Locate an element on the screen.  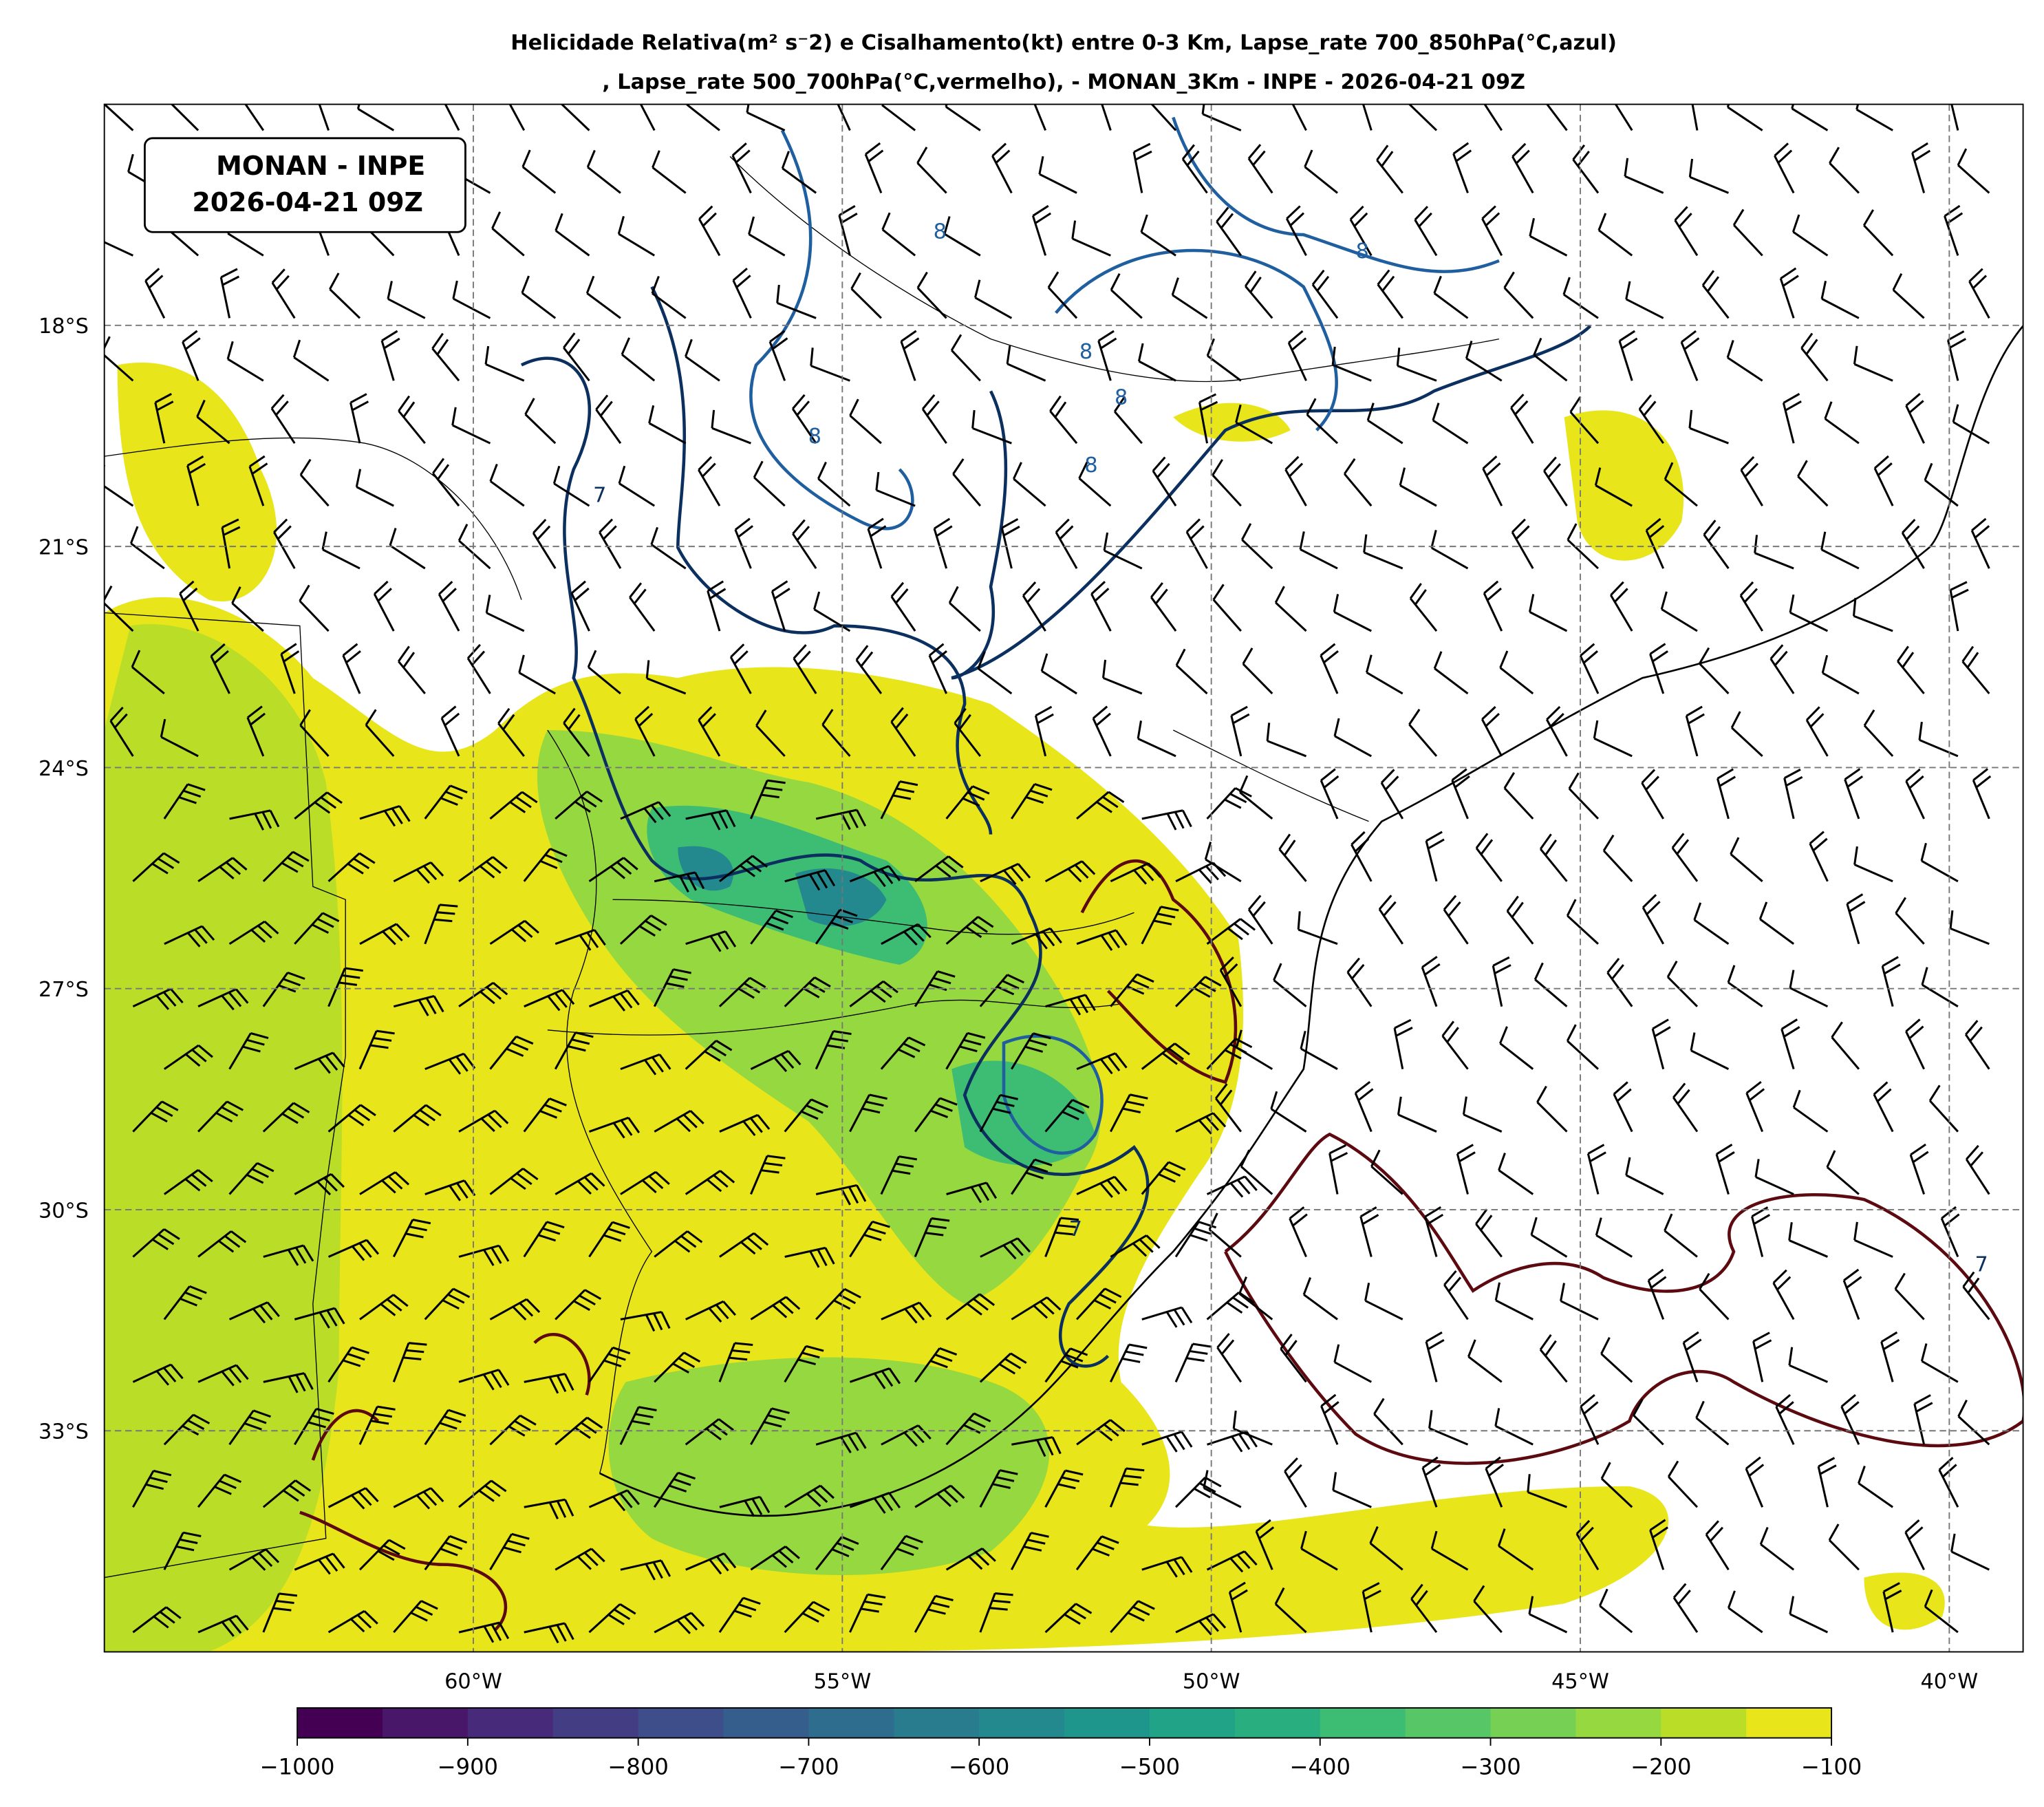
colorbar-label: −600 is located at coordinates (979, 1767).